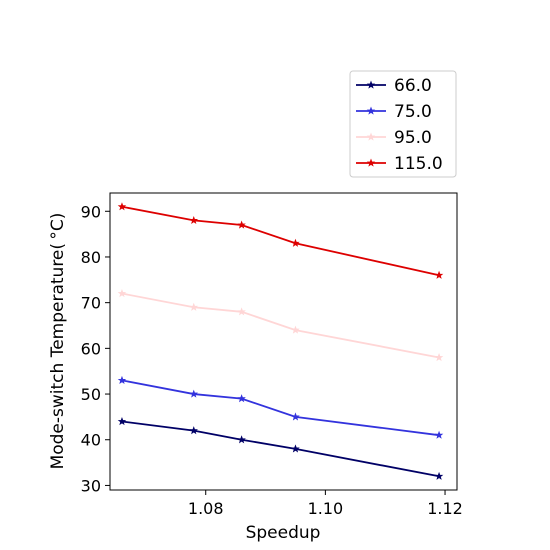 The image size is (550, 550). What do you see at coordinates (413, 112) in the screenshot?
I see `legend-label: 75.0` at bounding box center [413, 112].